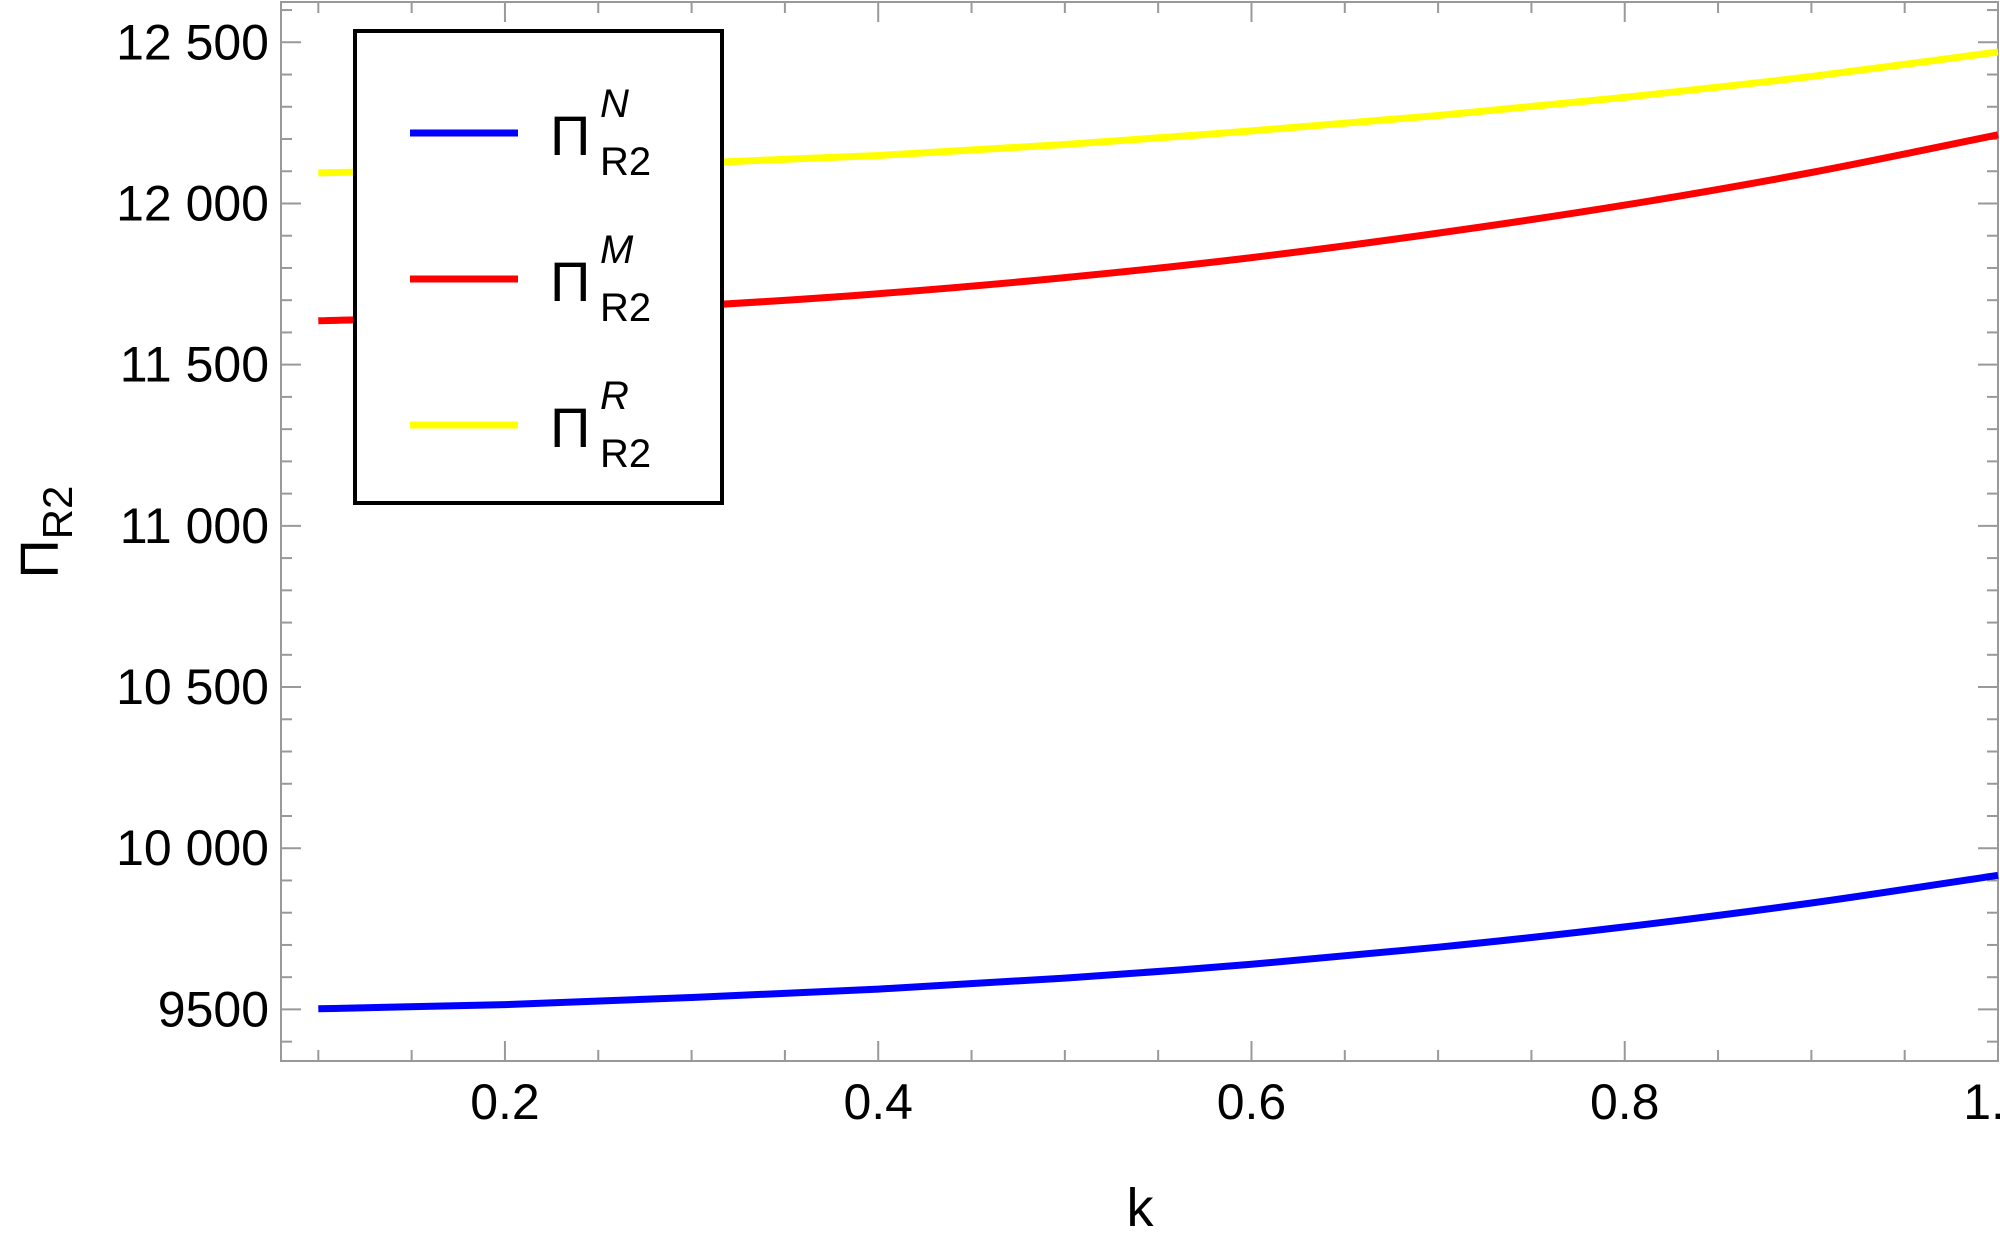 The image size is (2000, 1239). What do you see at coordinates (194, 526) in the screenshot?
I see `y-tick-label: 11 000` at bounding box center [194, 526].